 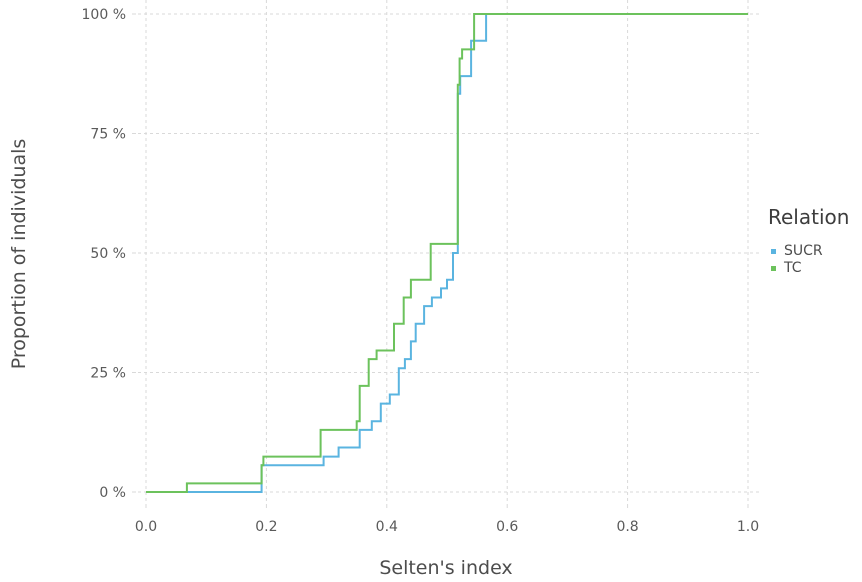 I want to click on y-tick-label: 50 %, so click(x=108, y=254).